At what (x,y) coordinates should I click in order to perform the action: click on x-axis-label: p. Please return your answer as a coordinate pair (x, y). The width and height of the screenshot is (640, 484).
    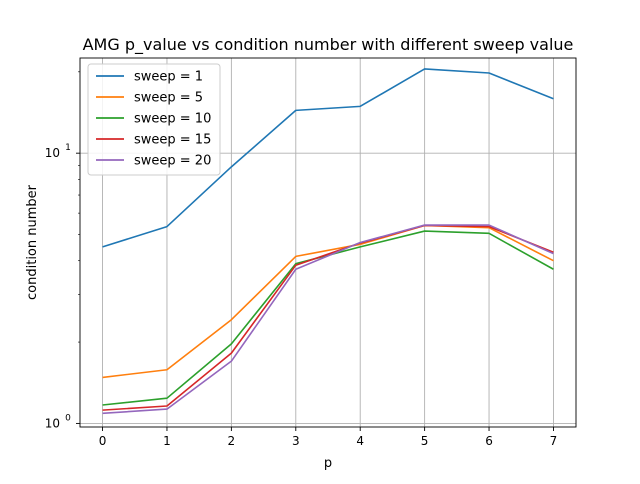
    Looking at the image, I should click on (328, 463).